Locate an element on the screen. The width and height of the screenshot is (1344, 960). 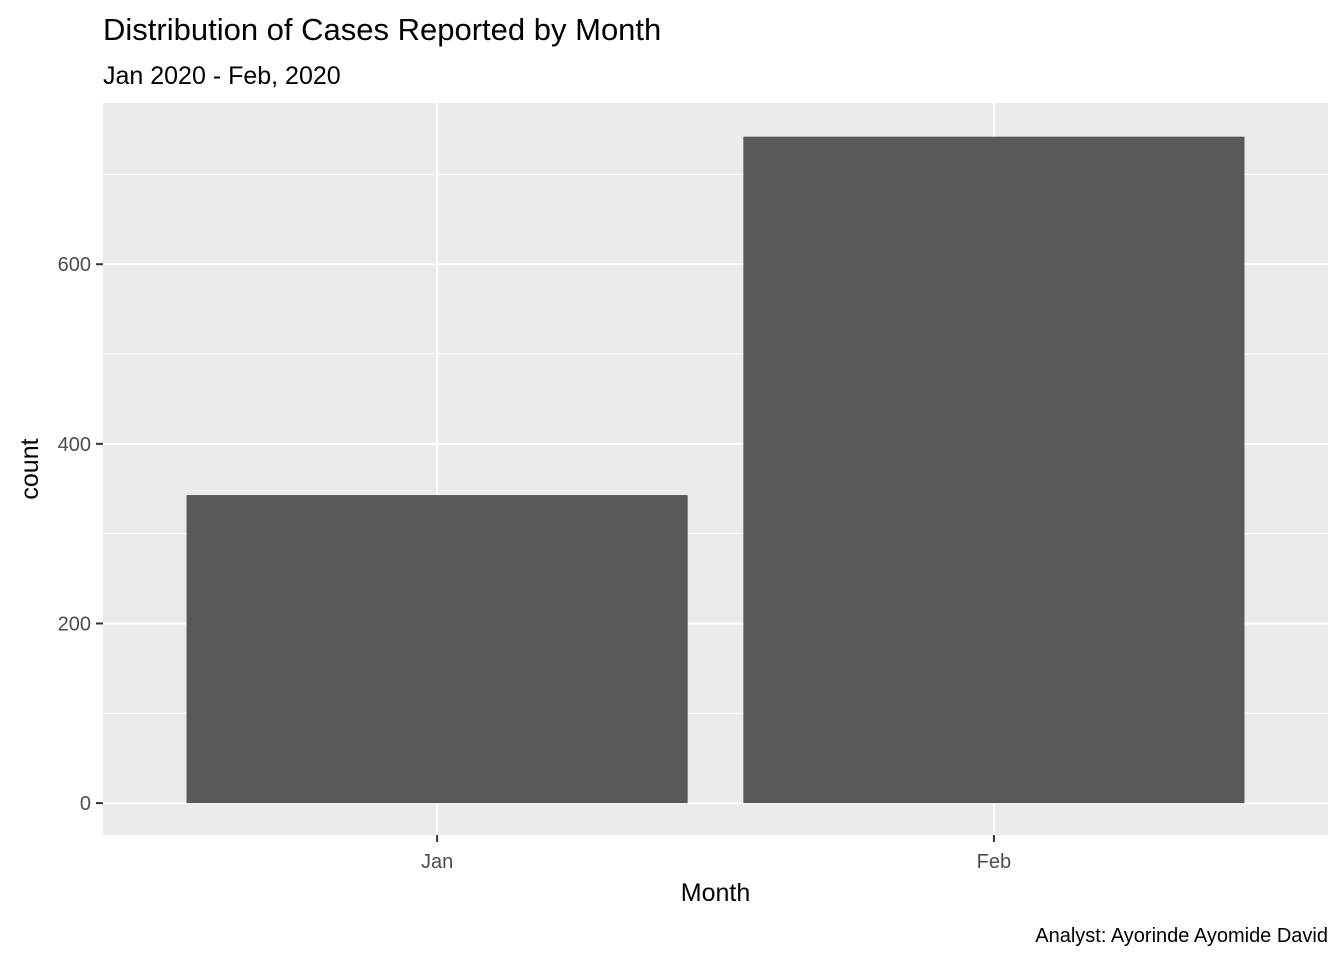
y-tick-label: 400 is located at coordinates (74, 445).